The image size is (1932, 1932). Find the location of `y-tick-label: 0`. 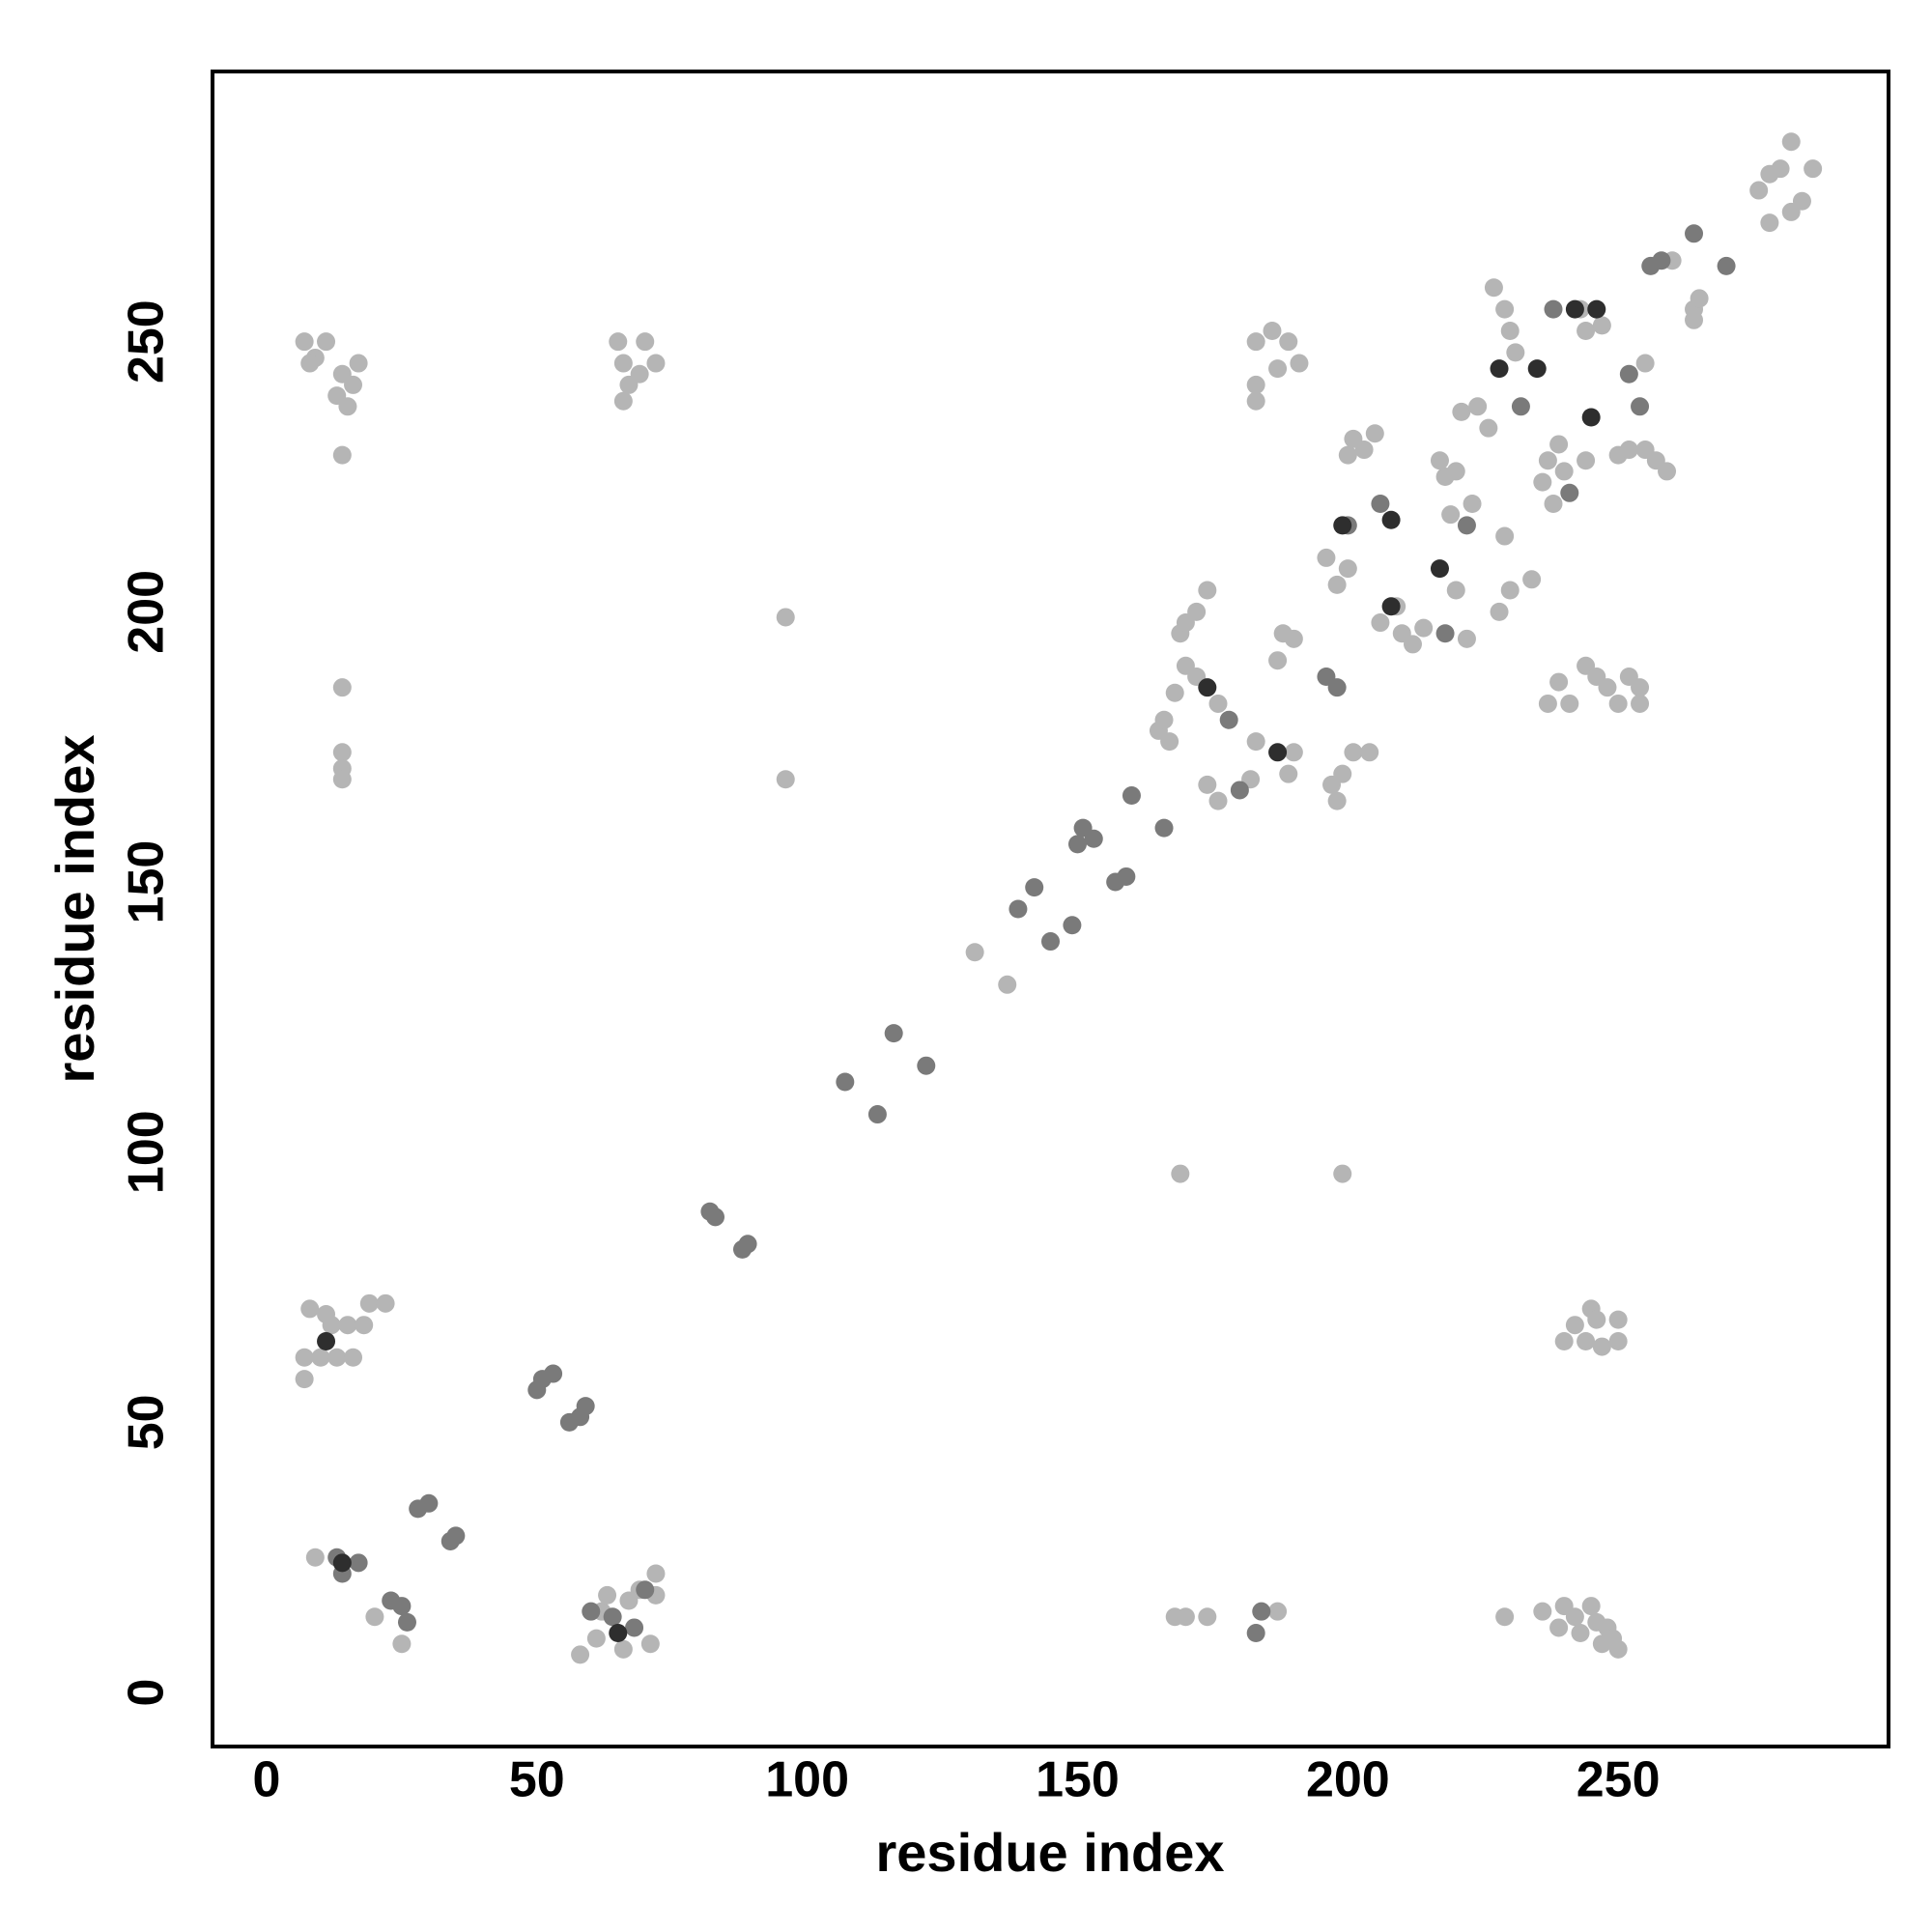

y-tick-label: 0 is located at coordinates (147, 1693).